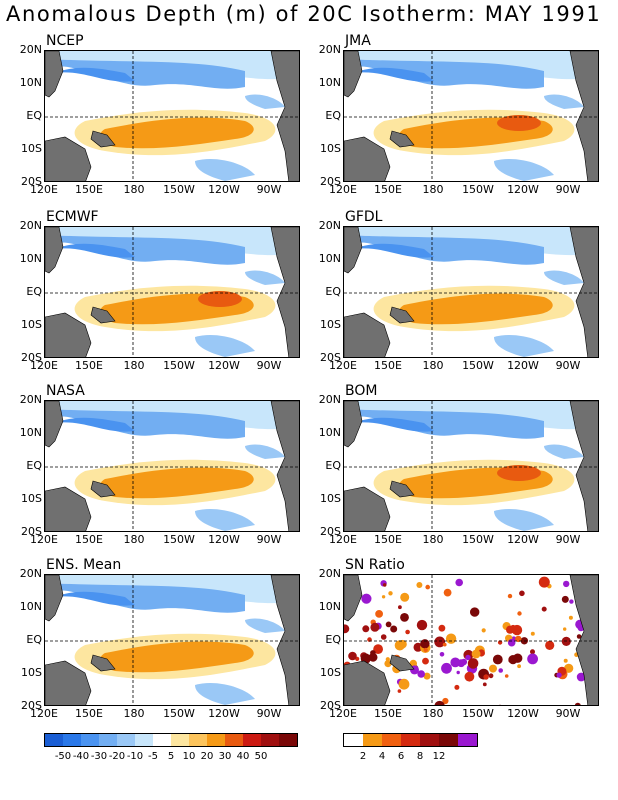 This screenshot has width=618, height=800. Describe the element at coordinates (153, 756) in the screenshot. I see `colorbar-label: -5` at that location.